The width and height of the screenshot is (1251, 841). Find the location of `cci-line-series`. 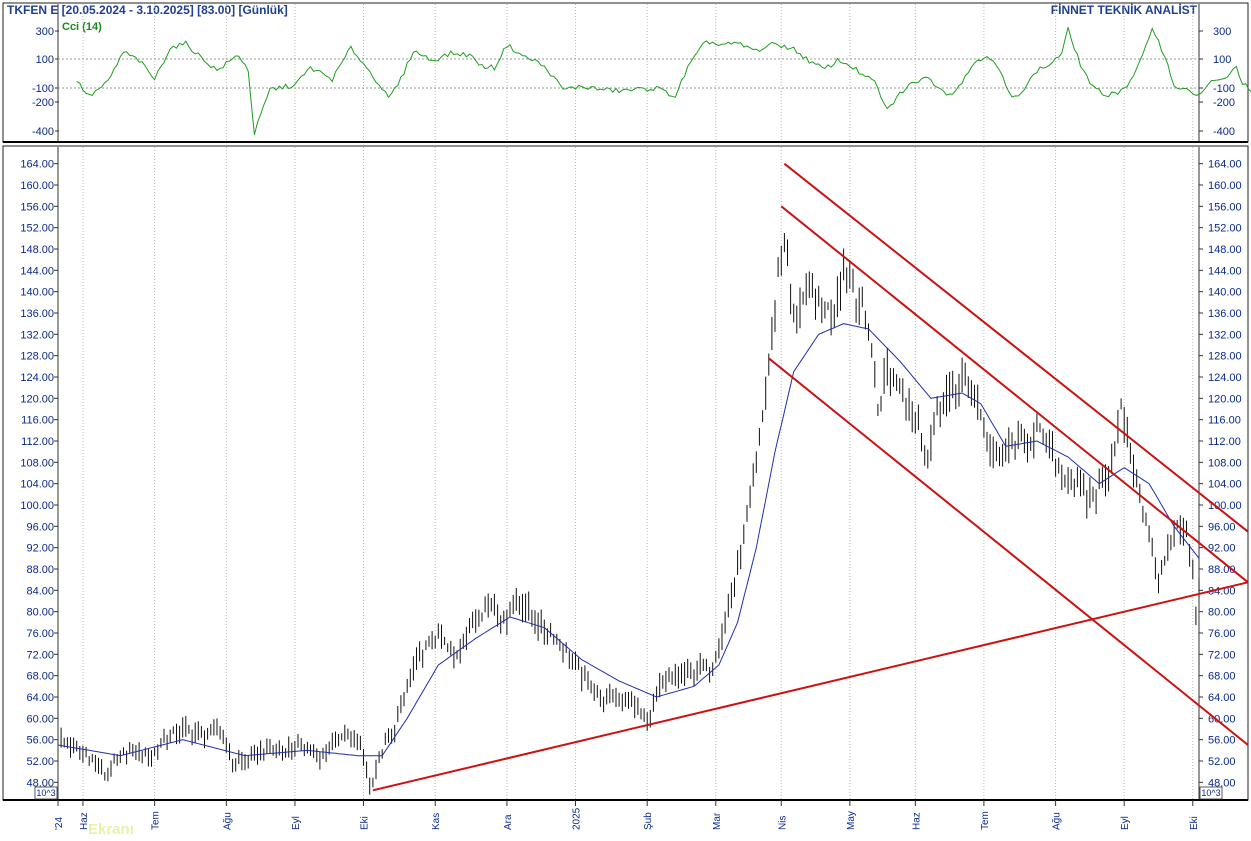

cci-line-series is located at coordinates (663, 81).